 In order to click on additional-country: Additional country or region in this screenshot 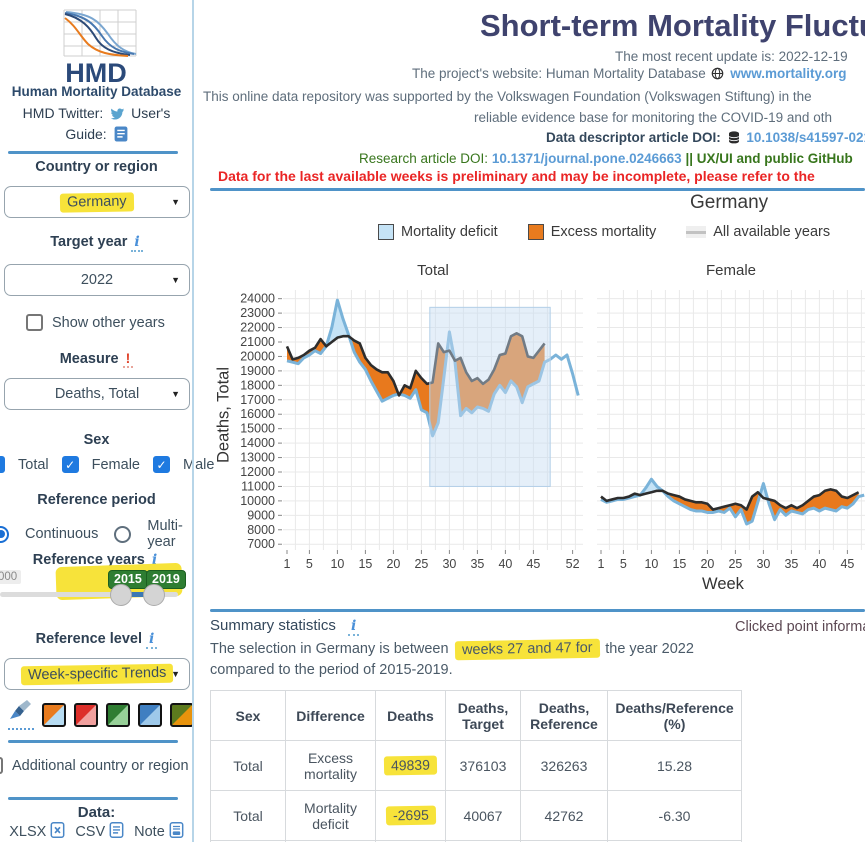, I will do `click(94, 765)`.